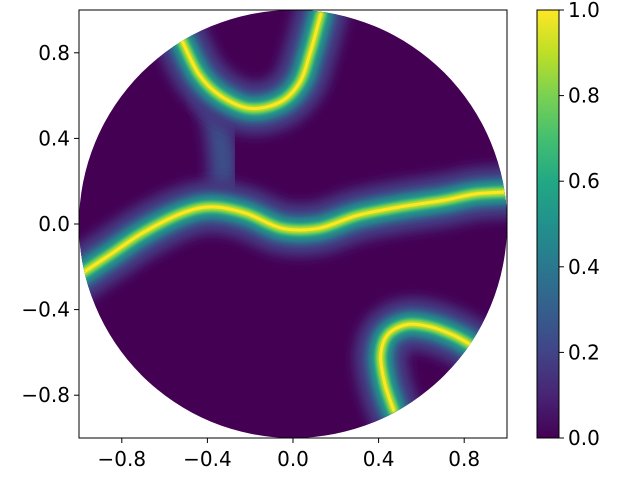  What do you see at coordinates (293, 459) in the screenshot?
I see `x-tick-label: 0.0` at bounding box center [293, 459].